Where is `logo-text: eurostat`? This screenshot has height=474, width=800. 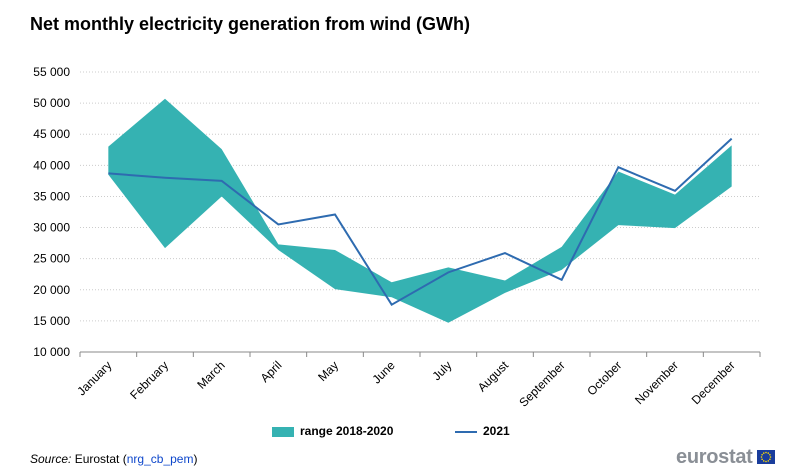 logo-text: eurostat is located at coordinates (714, 456).